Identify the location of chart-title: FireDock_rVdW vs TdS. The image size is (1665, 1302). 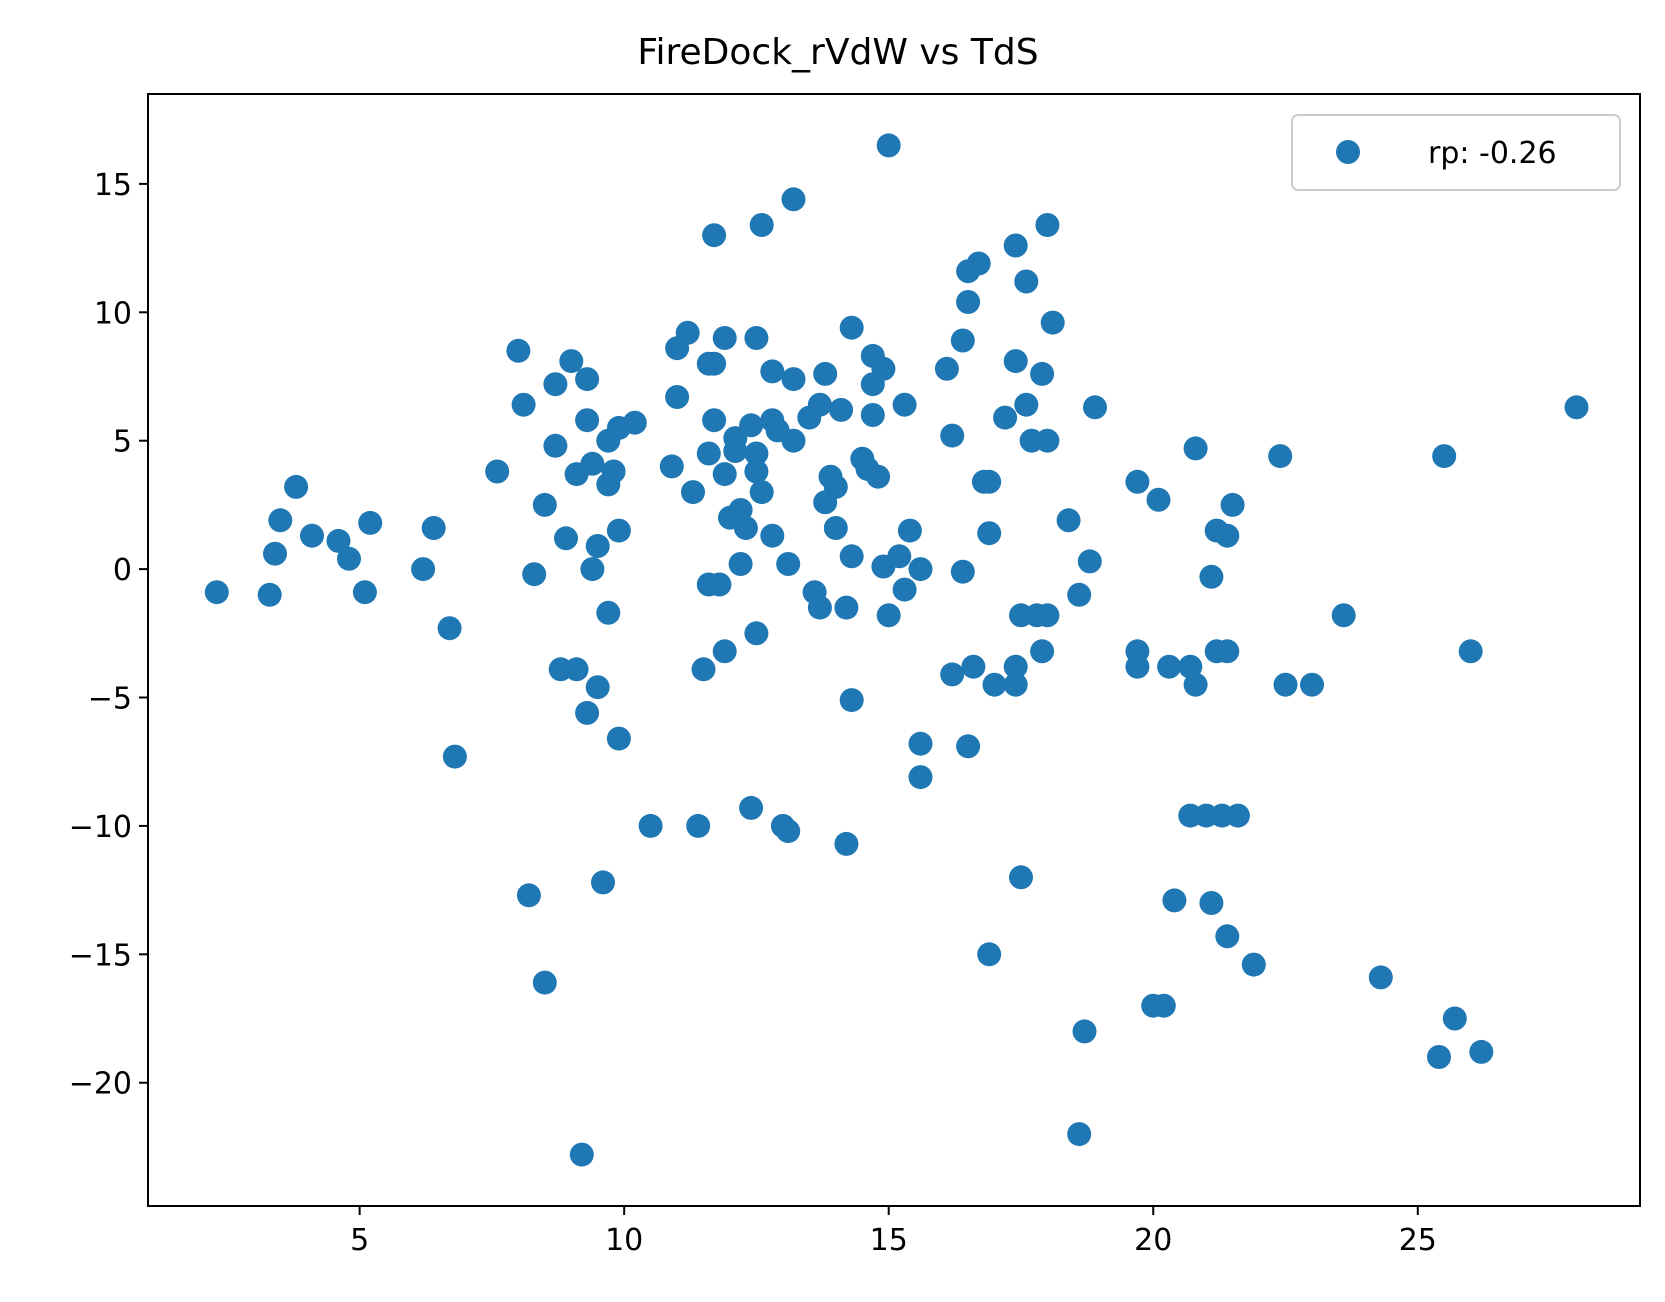
(837, 52).